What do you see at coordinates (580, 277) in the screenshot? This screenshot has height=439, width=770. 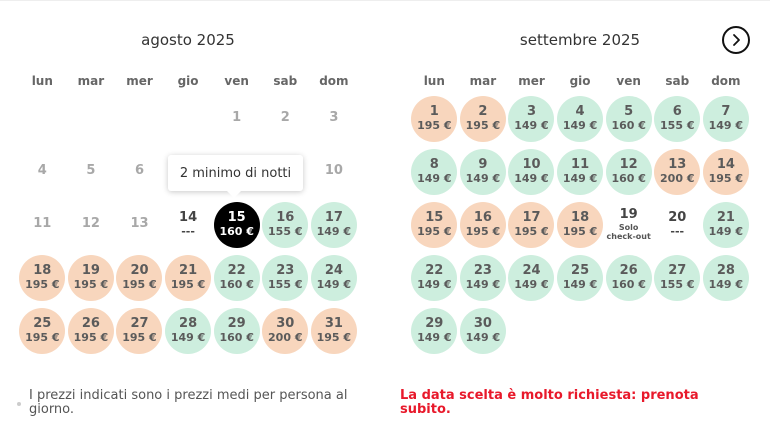 I see `day-25-sep: 25 149 €` at bounding box center [580, 277].